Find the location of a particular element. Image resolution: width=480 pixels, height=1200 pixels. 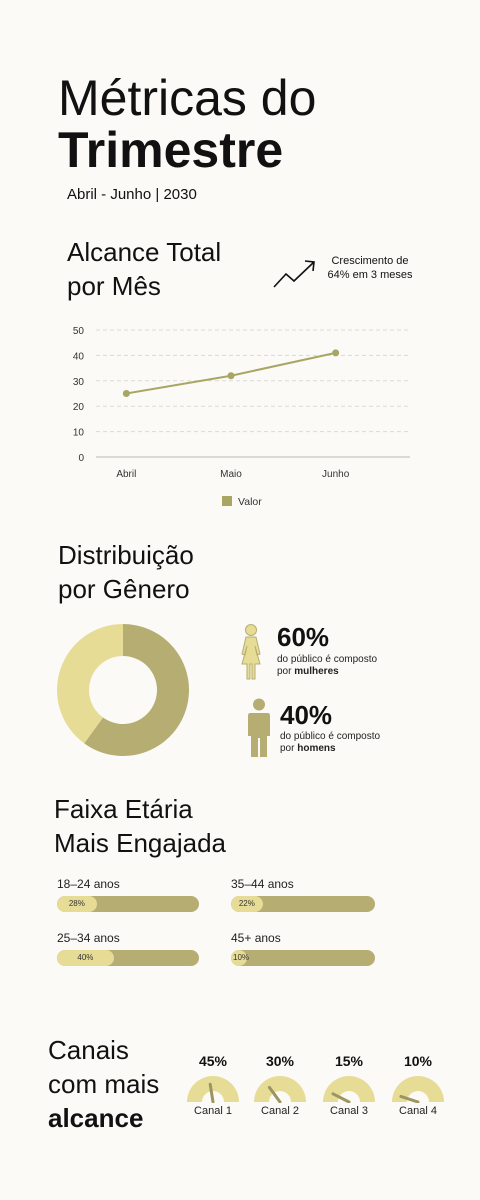

age-bar-percent: 28% is located at coordinates (76, 903).